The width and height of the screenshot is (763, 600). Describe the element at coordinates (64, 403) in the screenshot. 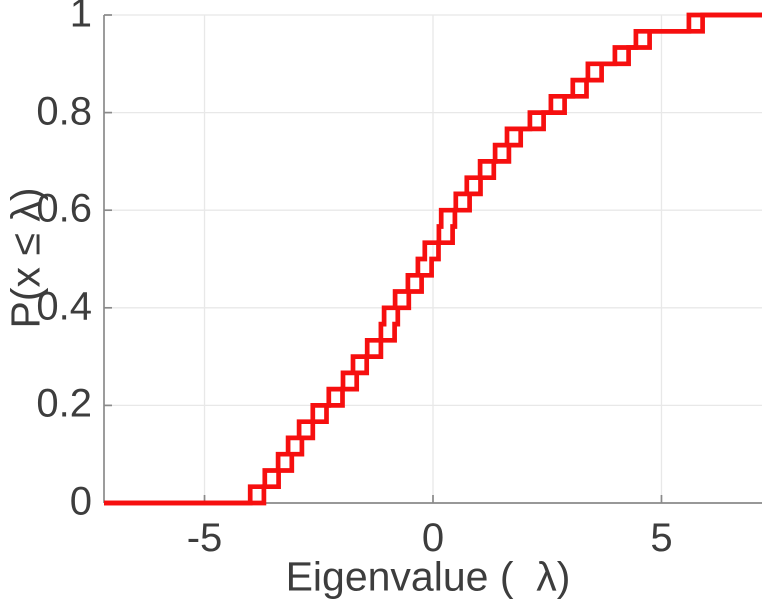

I see `y-tick-label-0.2: 0.2` at that location.